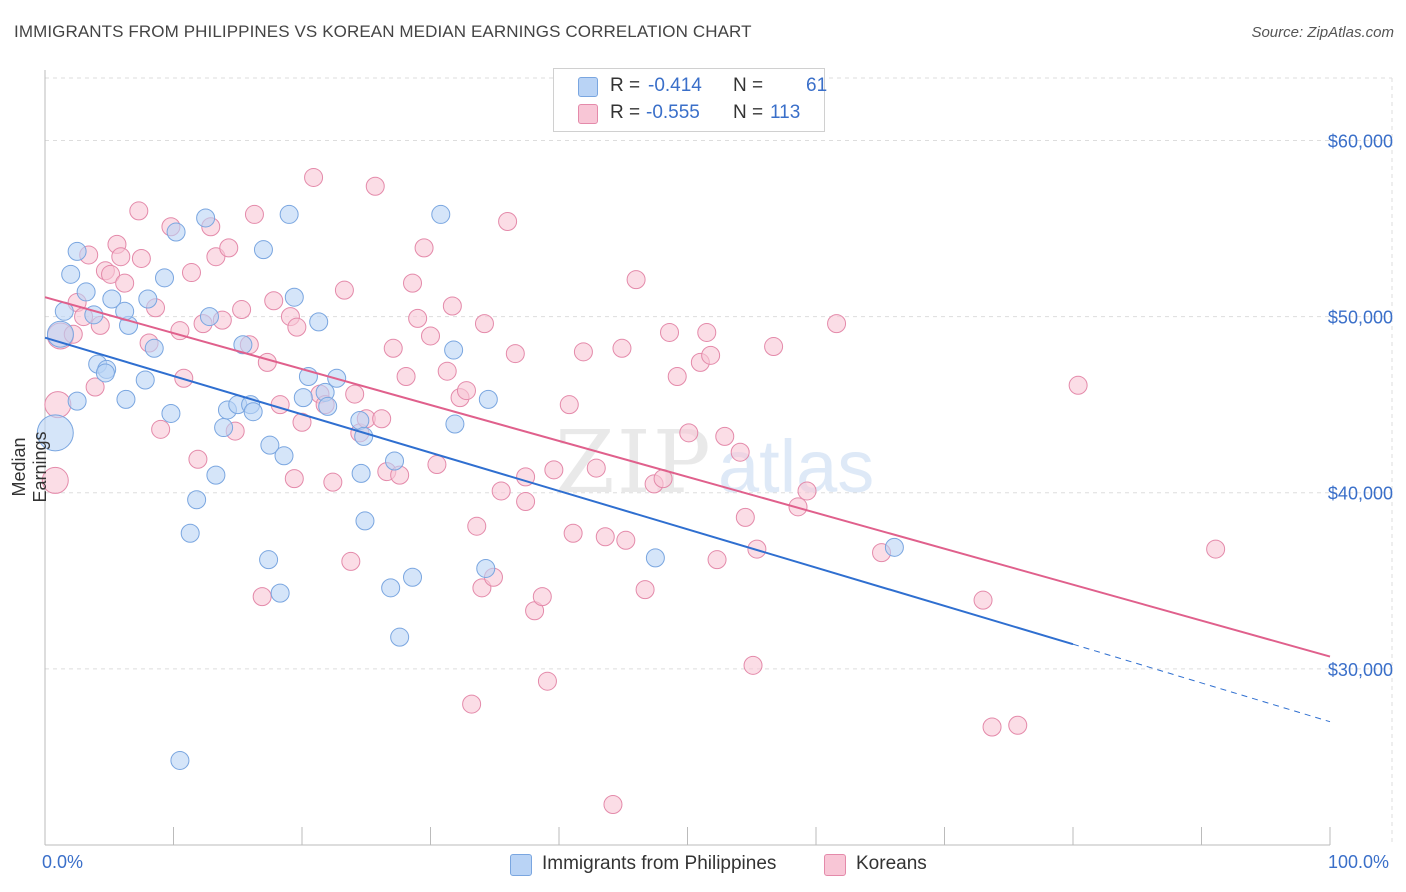 The image size is (1406, 892). Describe the element at coordinates (835, 865) in the screenshot. I see `bottom-legend-swatch-pink` at that location.